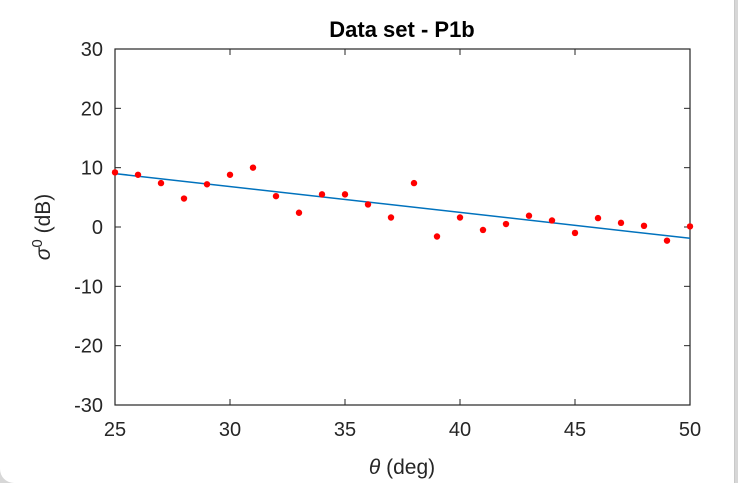 Image resolution: width=738 pixels, height=483 pixels. I want to click on y-tick-label: 10, so click(92, 169).